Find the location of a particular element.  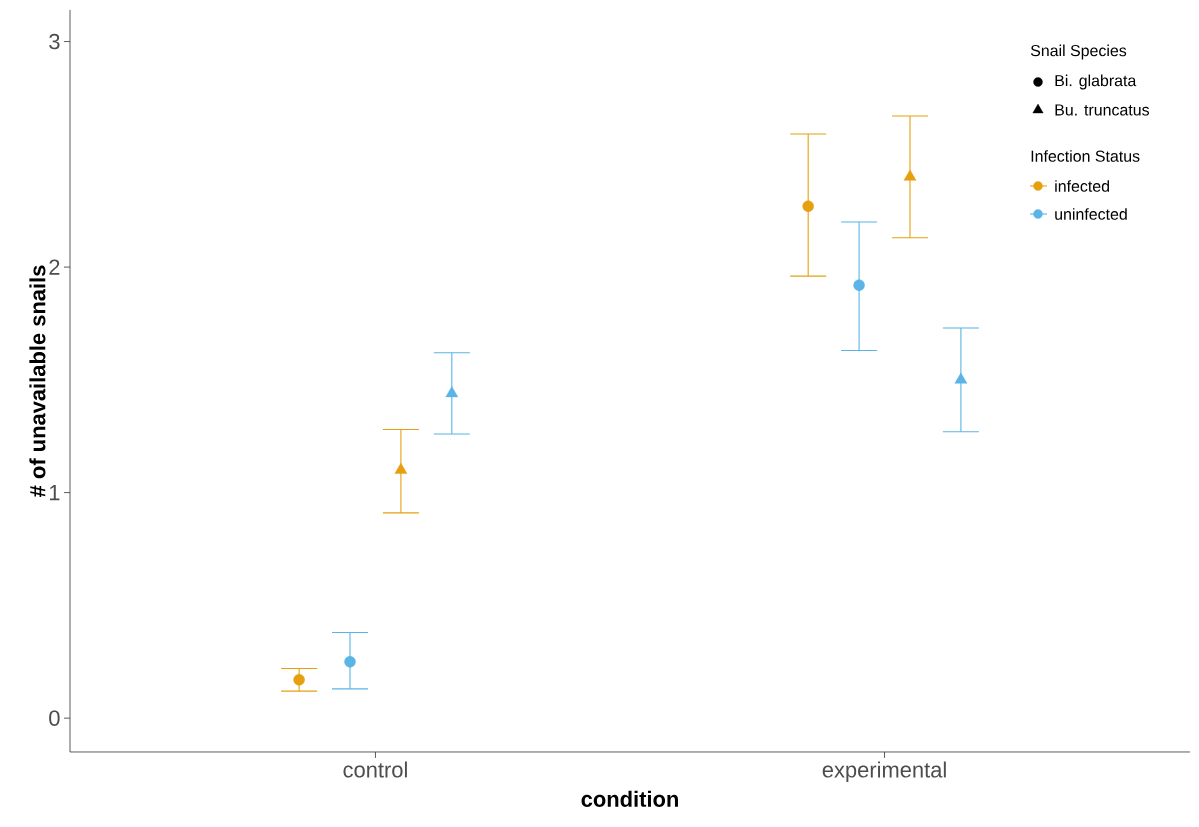

legend-title: Infection Status is located at coordinates (1085, 156).